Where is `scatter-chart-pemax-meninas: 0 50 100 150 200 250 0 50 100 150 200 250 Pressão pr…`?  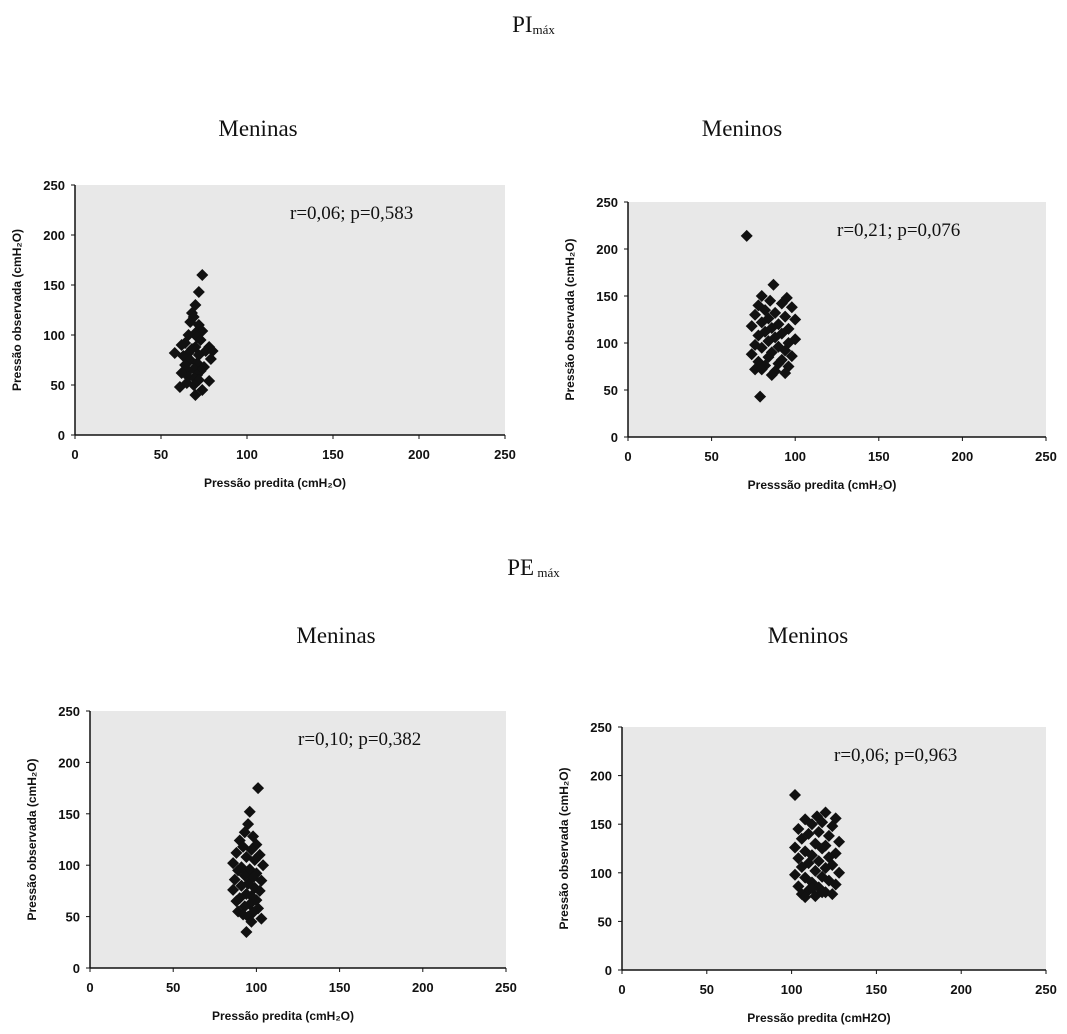
scatter-chart-pemax-meninas: 0 50 100 150 200 250 0 50 100 150 200 250 Pressão pr… is located at coordinates (271, 863).